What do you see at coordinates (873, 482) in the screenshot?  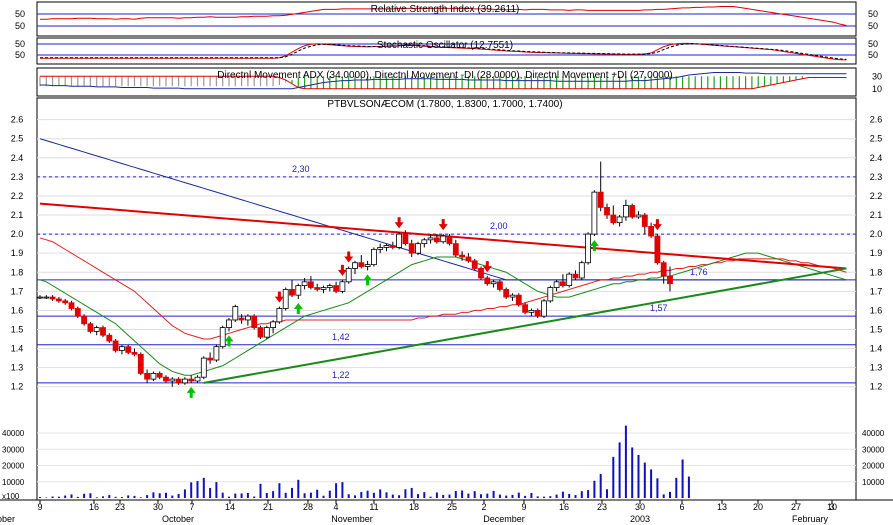 I see `volume-tick-label-right: 10000` at bounding box center [873, 482].